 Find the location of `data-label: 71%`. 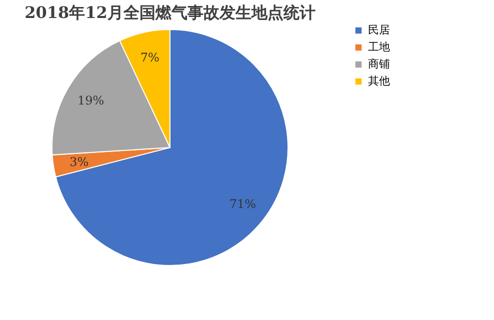

data-label: 71% is located at coordinates (242, 203).